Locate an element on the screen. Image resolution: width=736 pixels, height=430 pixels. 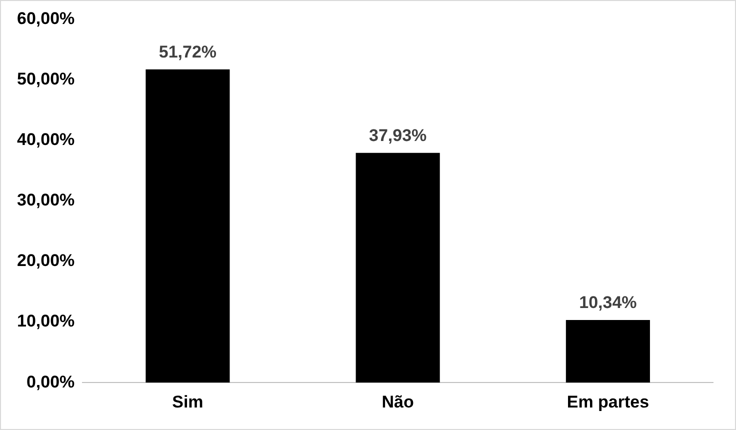
y-tick-label: 60,00% is located at coordinates (45, 18).